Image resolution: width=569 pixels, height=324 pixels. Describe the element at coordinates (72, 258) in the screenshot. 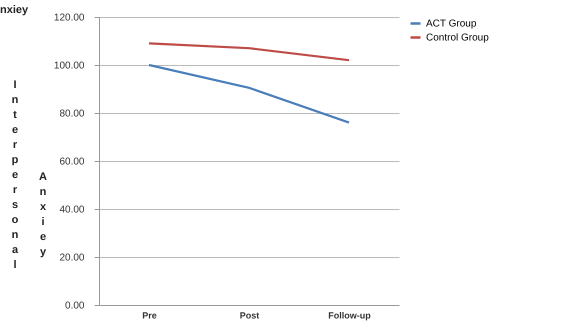

I see `y-tick-label: 20.00` at that location.